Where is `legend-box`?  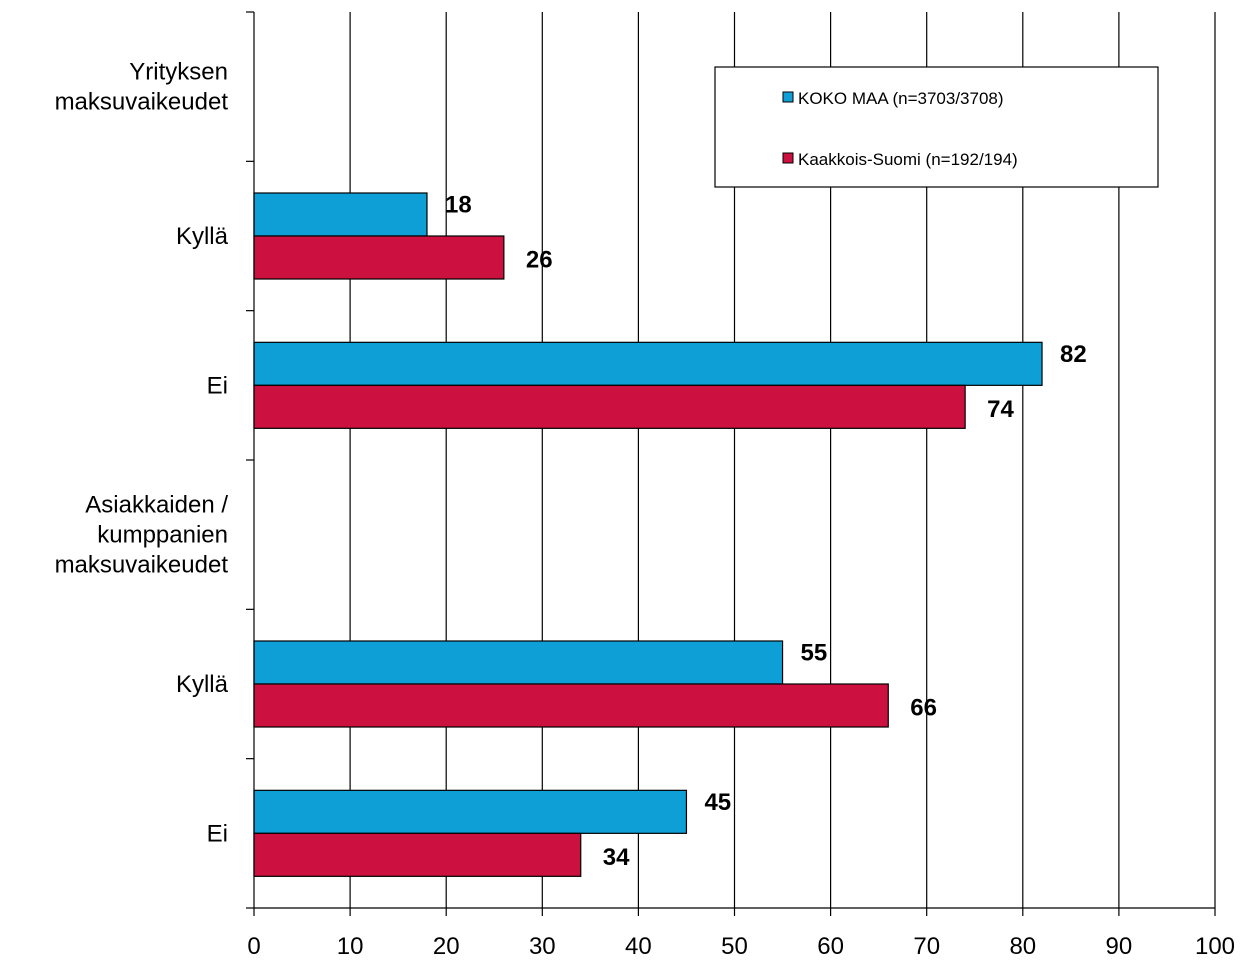
legend-box is located at coordinates (936, 127).